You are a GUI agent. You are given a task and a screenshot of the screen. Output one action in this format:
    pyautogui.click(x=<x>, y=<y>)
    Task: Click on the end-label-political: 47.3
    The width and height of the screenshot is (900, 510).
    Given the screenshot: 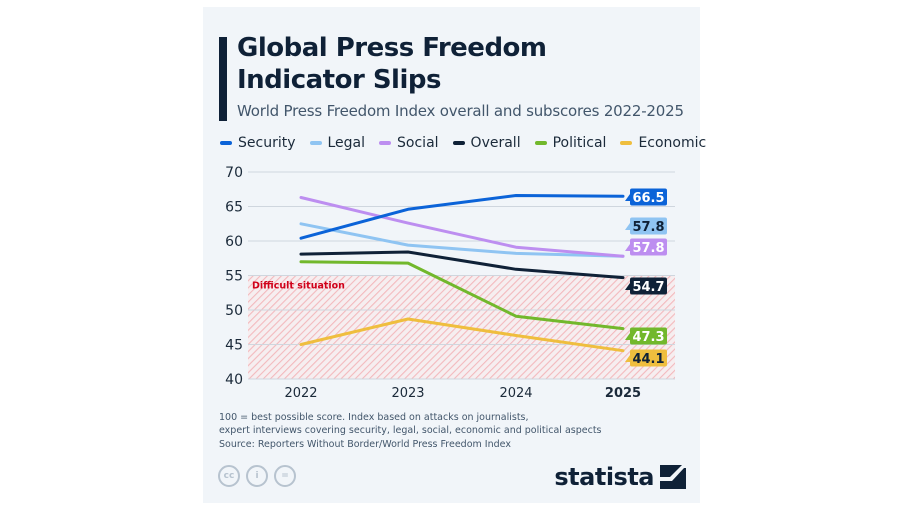 What is the action you would take?
    pyautogui.click(x=646, y=336)
    